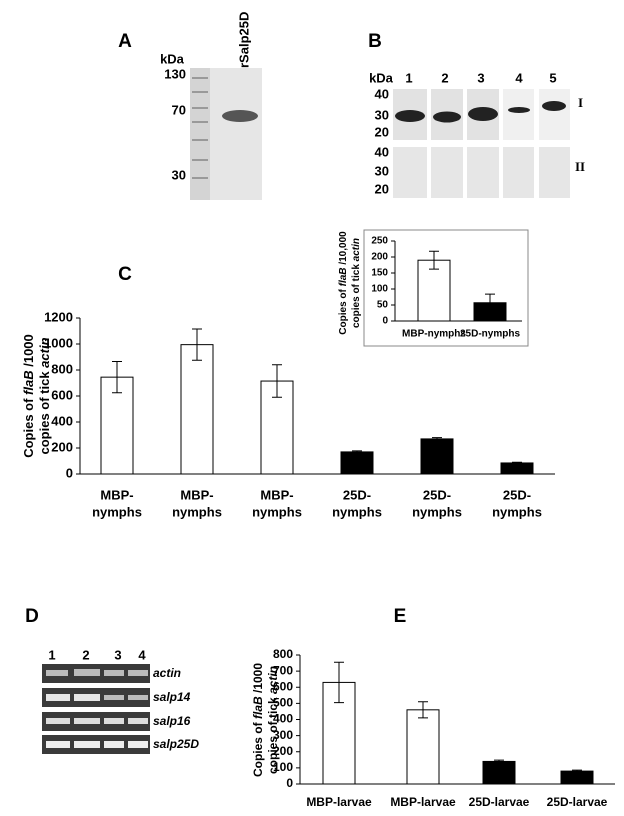 This screenshot has width=624, height=816. What do you see at coordinates (383, 305) in the screenshot?
I see `y-tick-label: 50` at bounding box center [383, 305].